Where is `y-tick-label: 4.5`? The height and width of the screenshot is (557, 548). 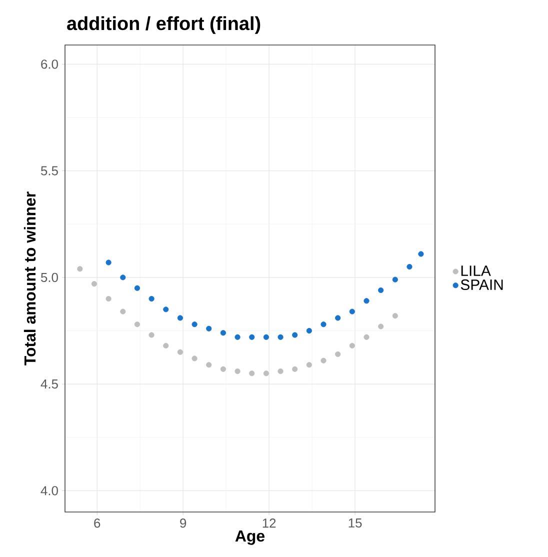 y-tick-label: 4.5 is located at coordinates (49, 384).